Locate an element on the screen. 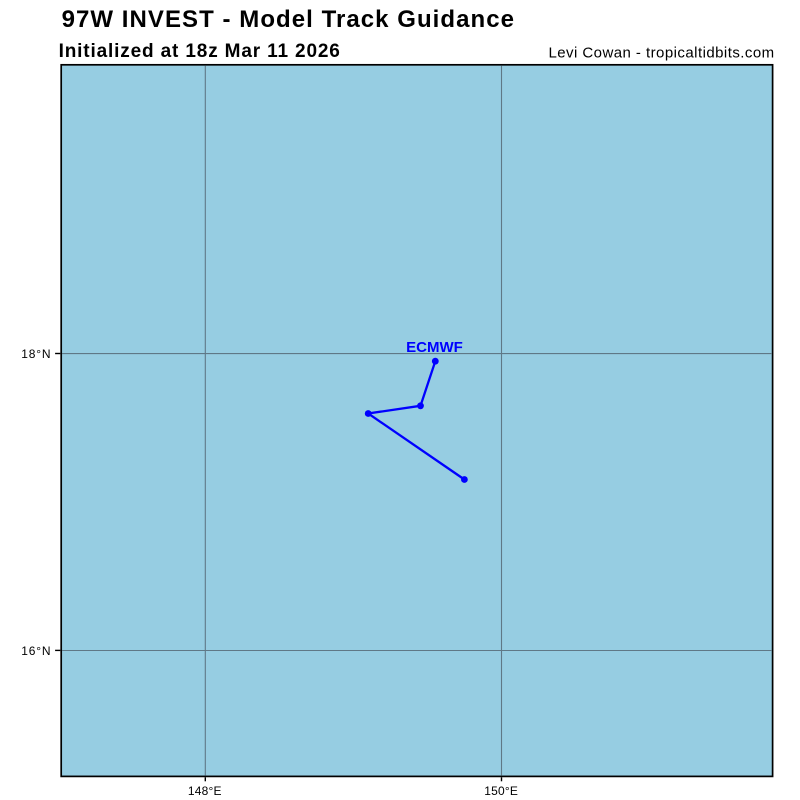 The height and width of the screenshot is (800, 800). svg-text:Levi Cowan - tropicaltidbits.c: Levi Cowan - tropicaltidbits.com is located at coordinates (661, 52).